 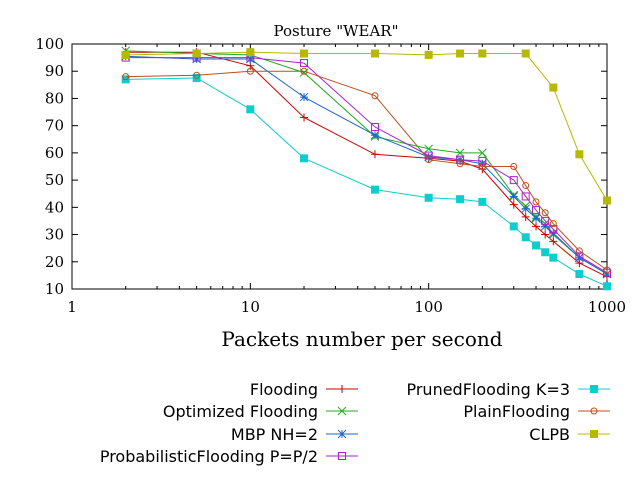 I want to click on x-tick-label: 100, so click(x=428, y=307).